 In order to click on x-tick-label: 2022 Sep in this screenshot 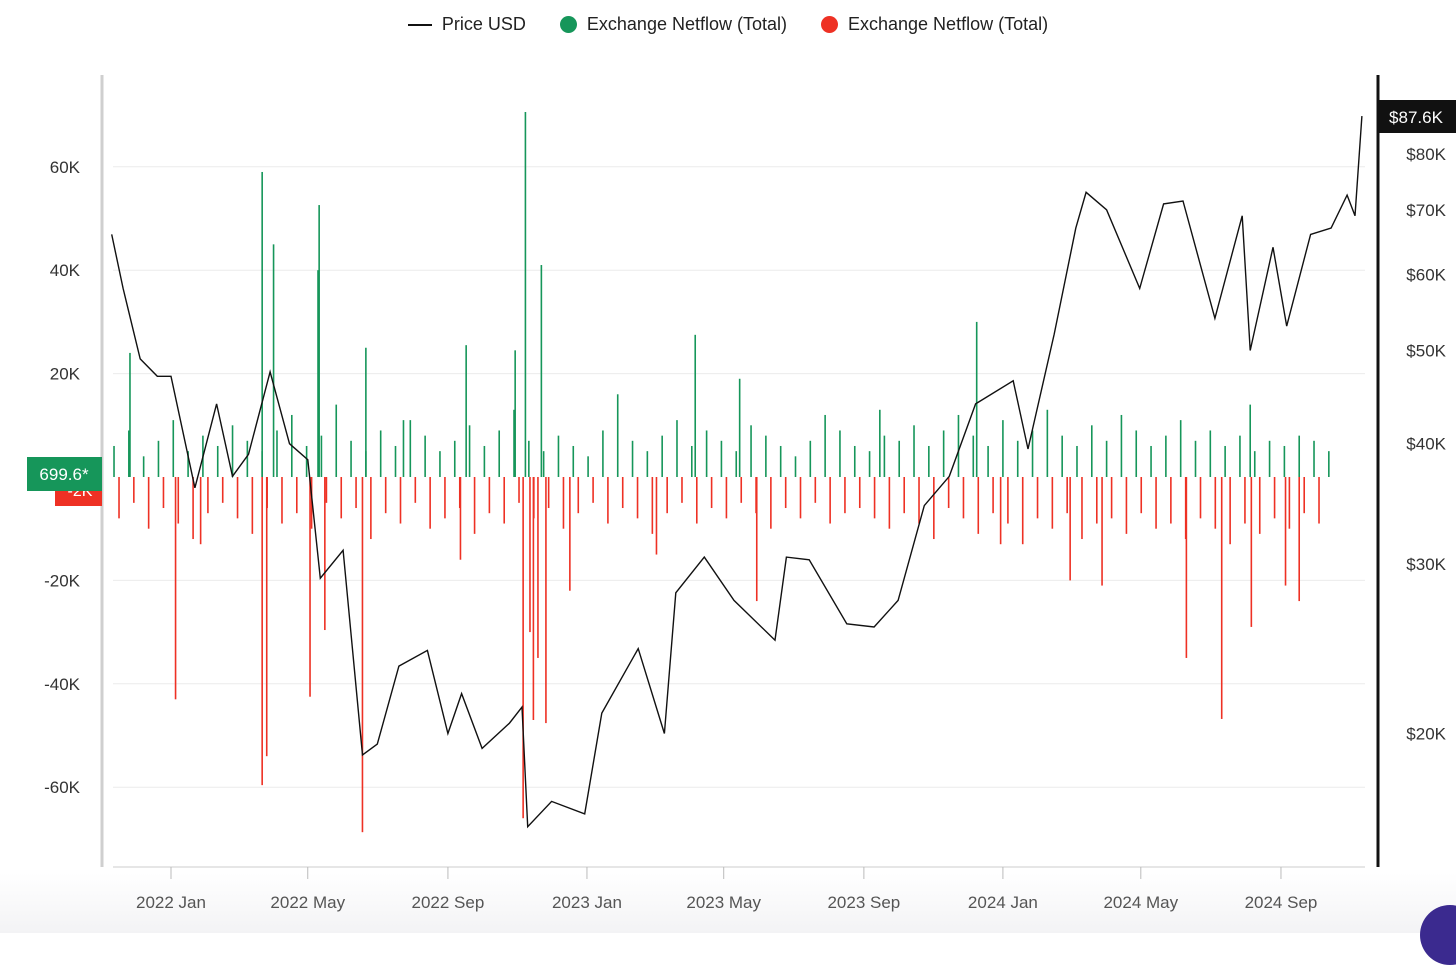, I will do `click(448, 902)`.